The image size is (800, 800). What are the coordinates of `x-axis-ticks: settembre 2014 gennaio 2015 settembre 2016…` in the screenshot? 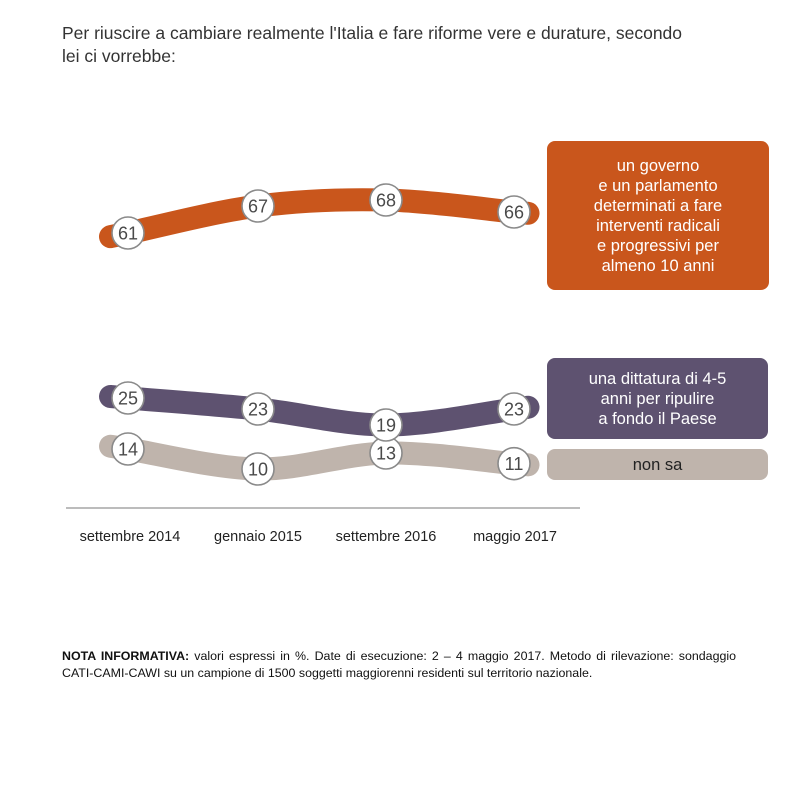 It's located at (318, 537).